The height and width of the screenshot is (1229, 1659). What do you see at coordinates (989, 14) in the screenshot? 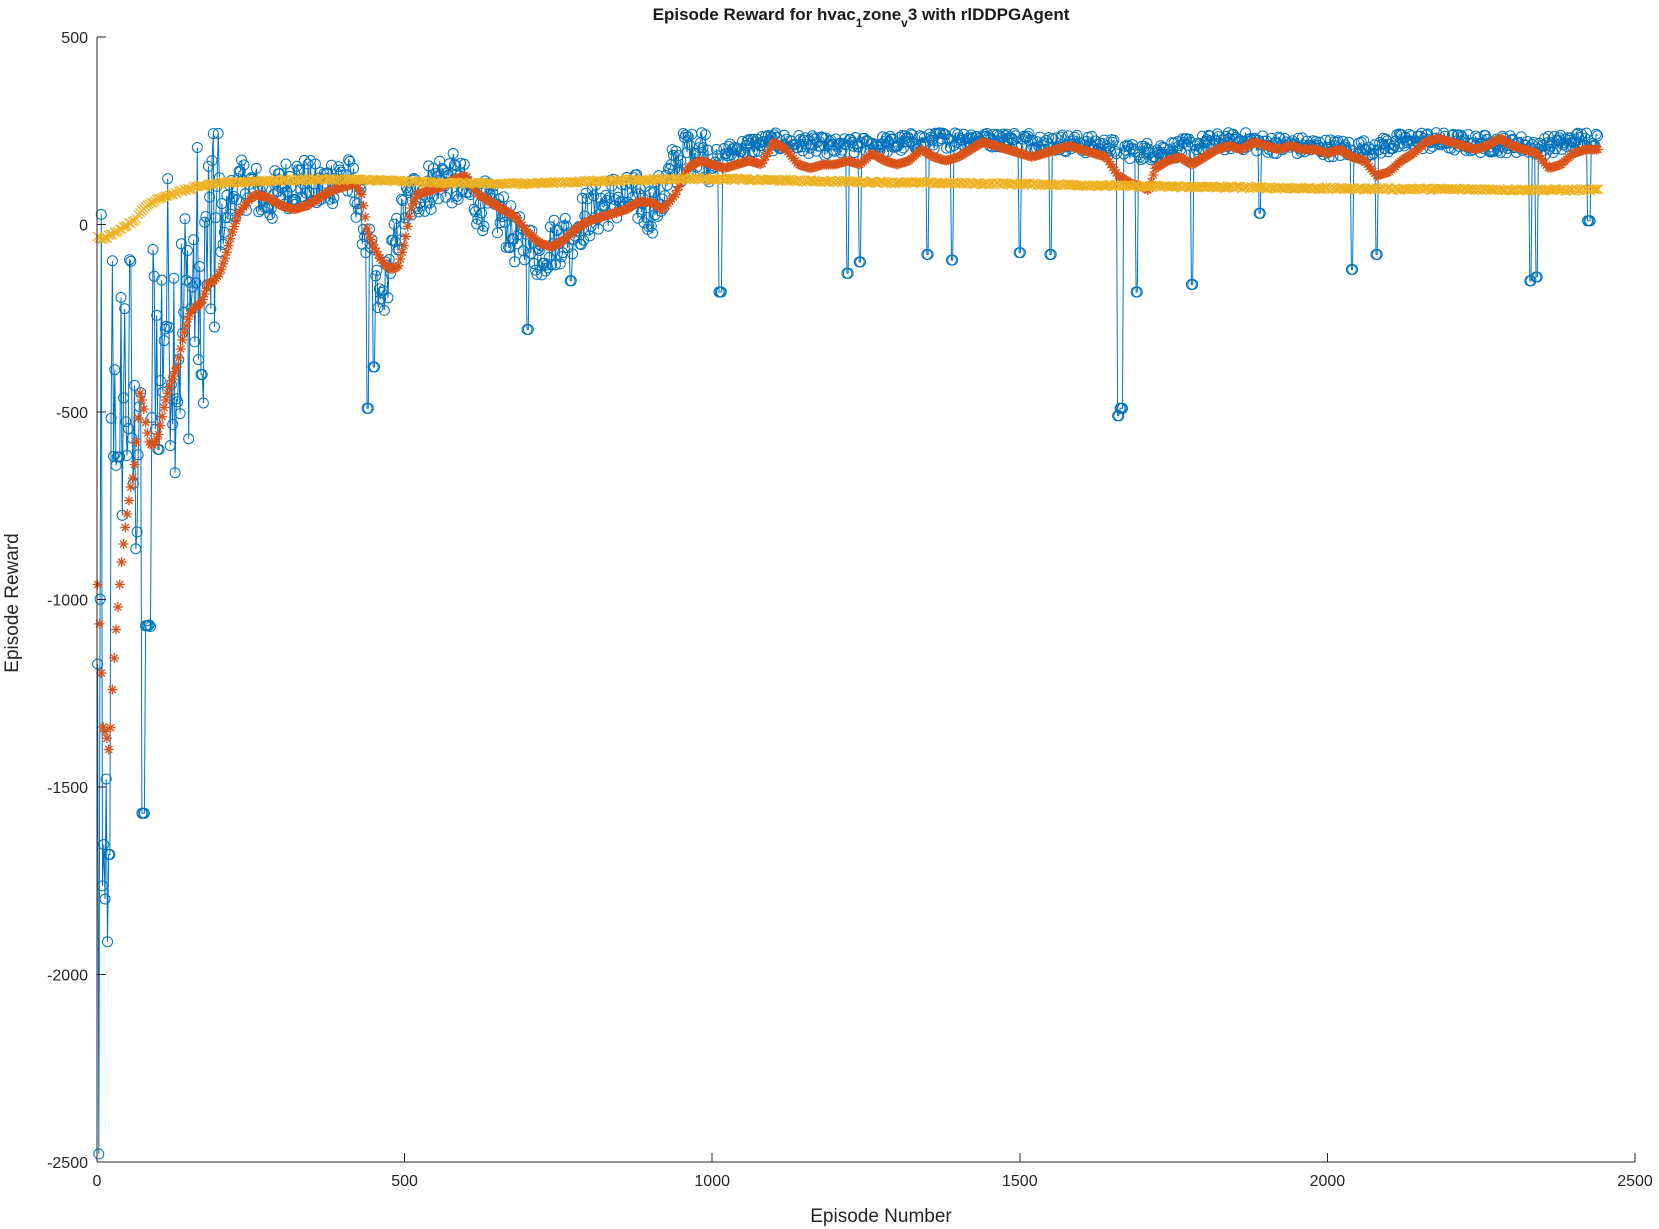
I see `chart-title-part: 3 with rlDDPGAgent` at bounding box center [989, 14].